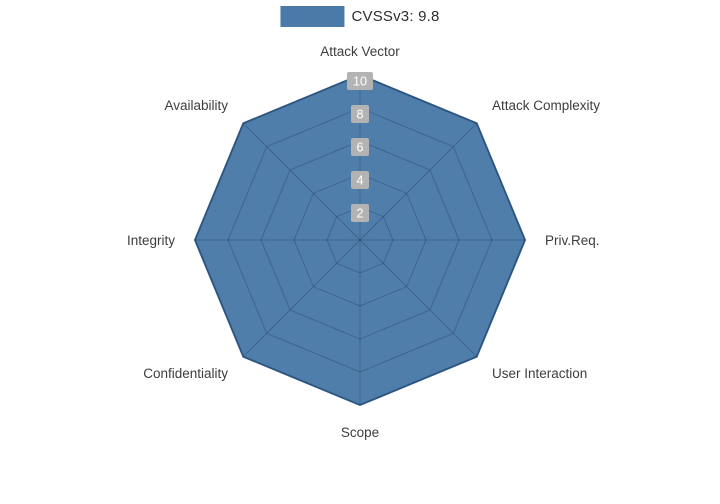 The height and width of the screenshot is (504, 720). What do you see at coordinates (151, 240) in the screenshot?
I see `axis-label-integrity: Integrity` at bounding box center [151, 240].